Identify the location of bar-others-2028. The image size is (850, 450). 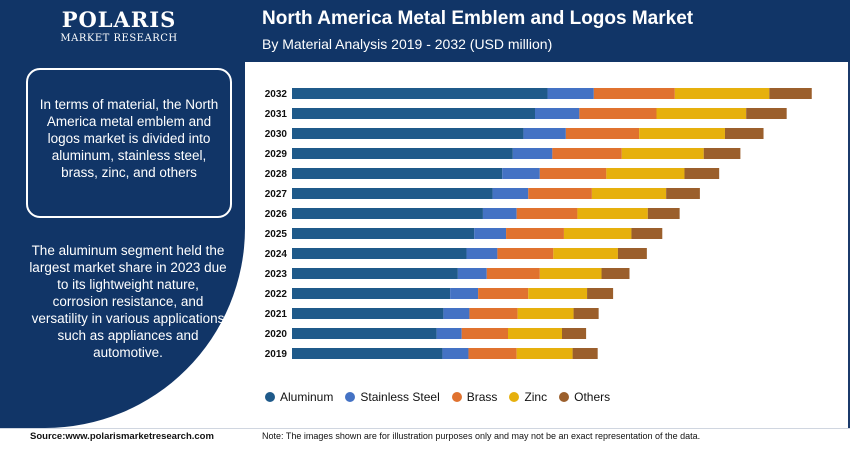
(702, 173).